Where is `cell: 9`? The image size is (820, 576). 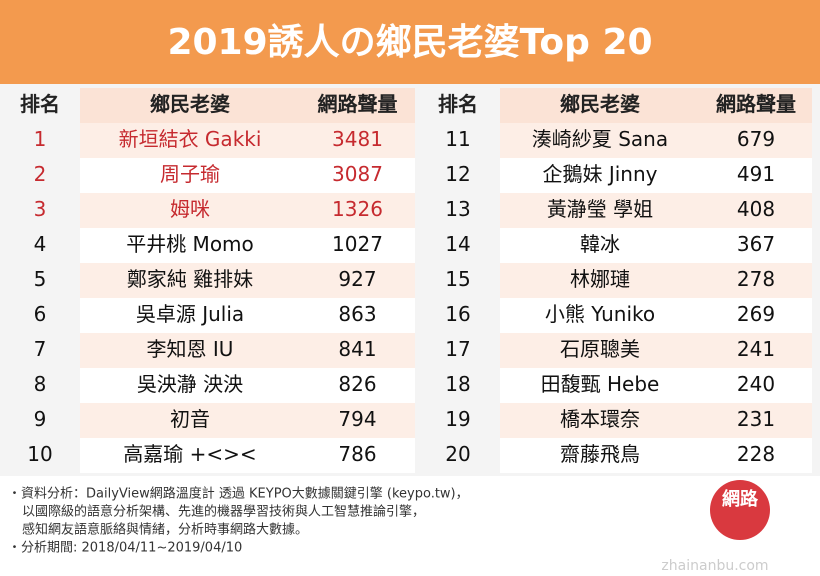
cell: 9 is located at coordinates (40, 419).